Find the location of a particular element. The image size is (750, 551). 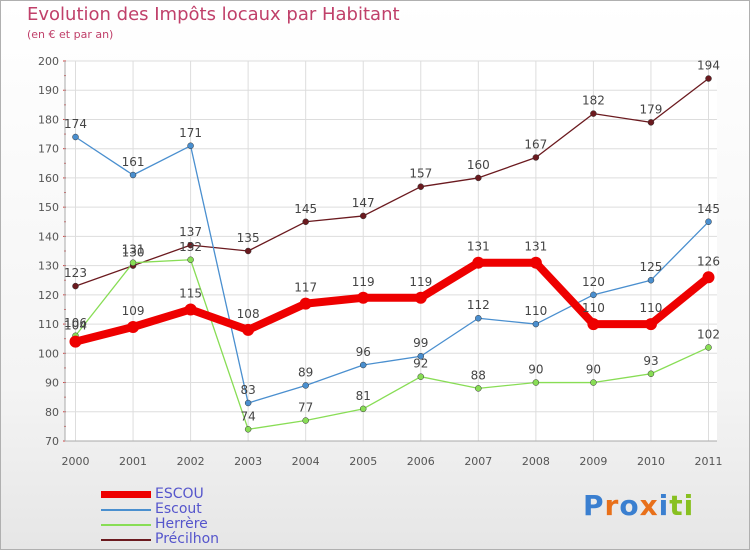

series-line-escou is located at coordinates (392, 302).